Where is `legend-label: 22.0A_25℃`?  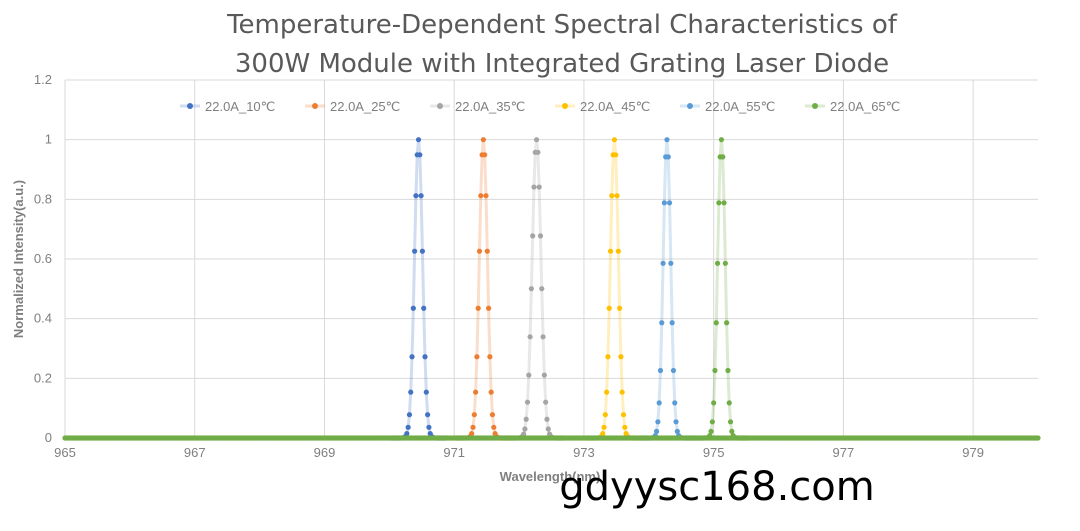 legend-label: 22.0A_25℃ is located at coordinates (365, 106).